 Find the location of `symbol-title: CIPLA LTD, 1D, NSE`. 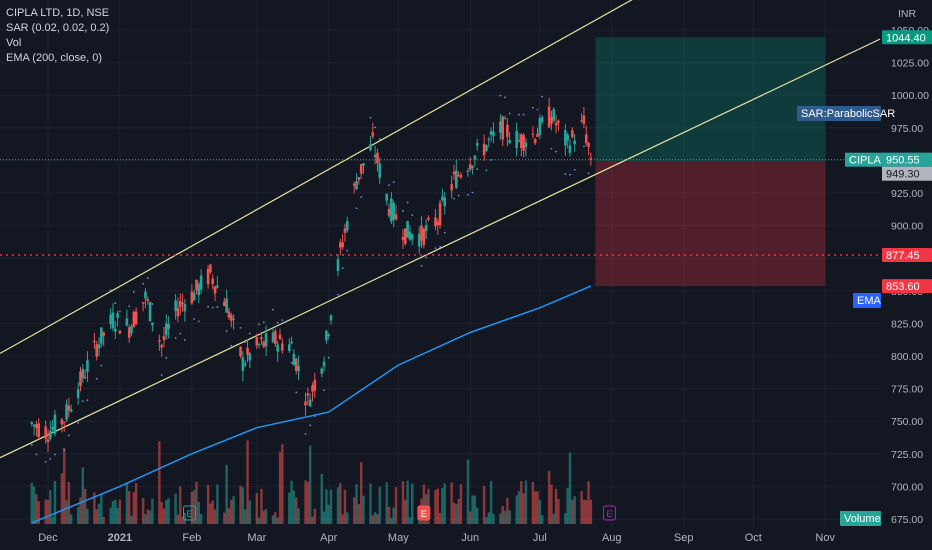

symbol-title: CIPLA LTD, 1D, NSE is located at coordinates (58, 13).